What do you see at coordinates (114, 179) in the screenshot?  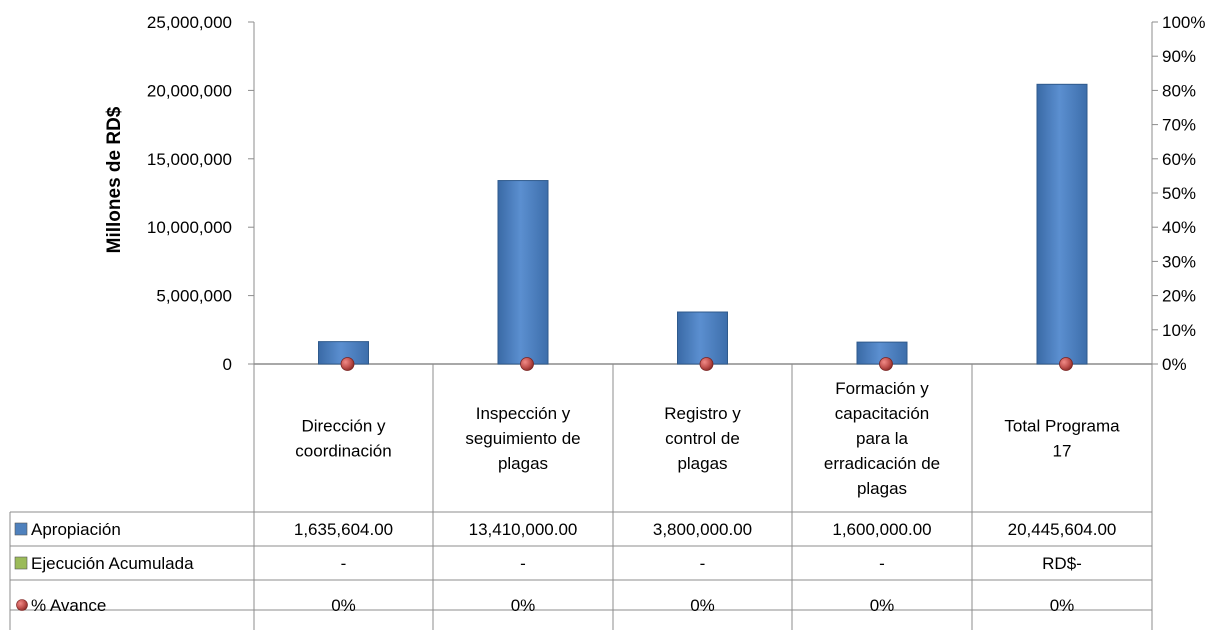 I see `y-axis-label: Millones de RD$` at bounding box center [114, 179].